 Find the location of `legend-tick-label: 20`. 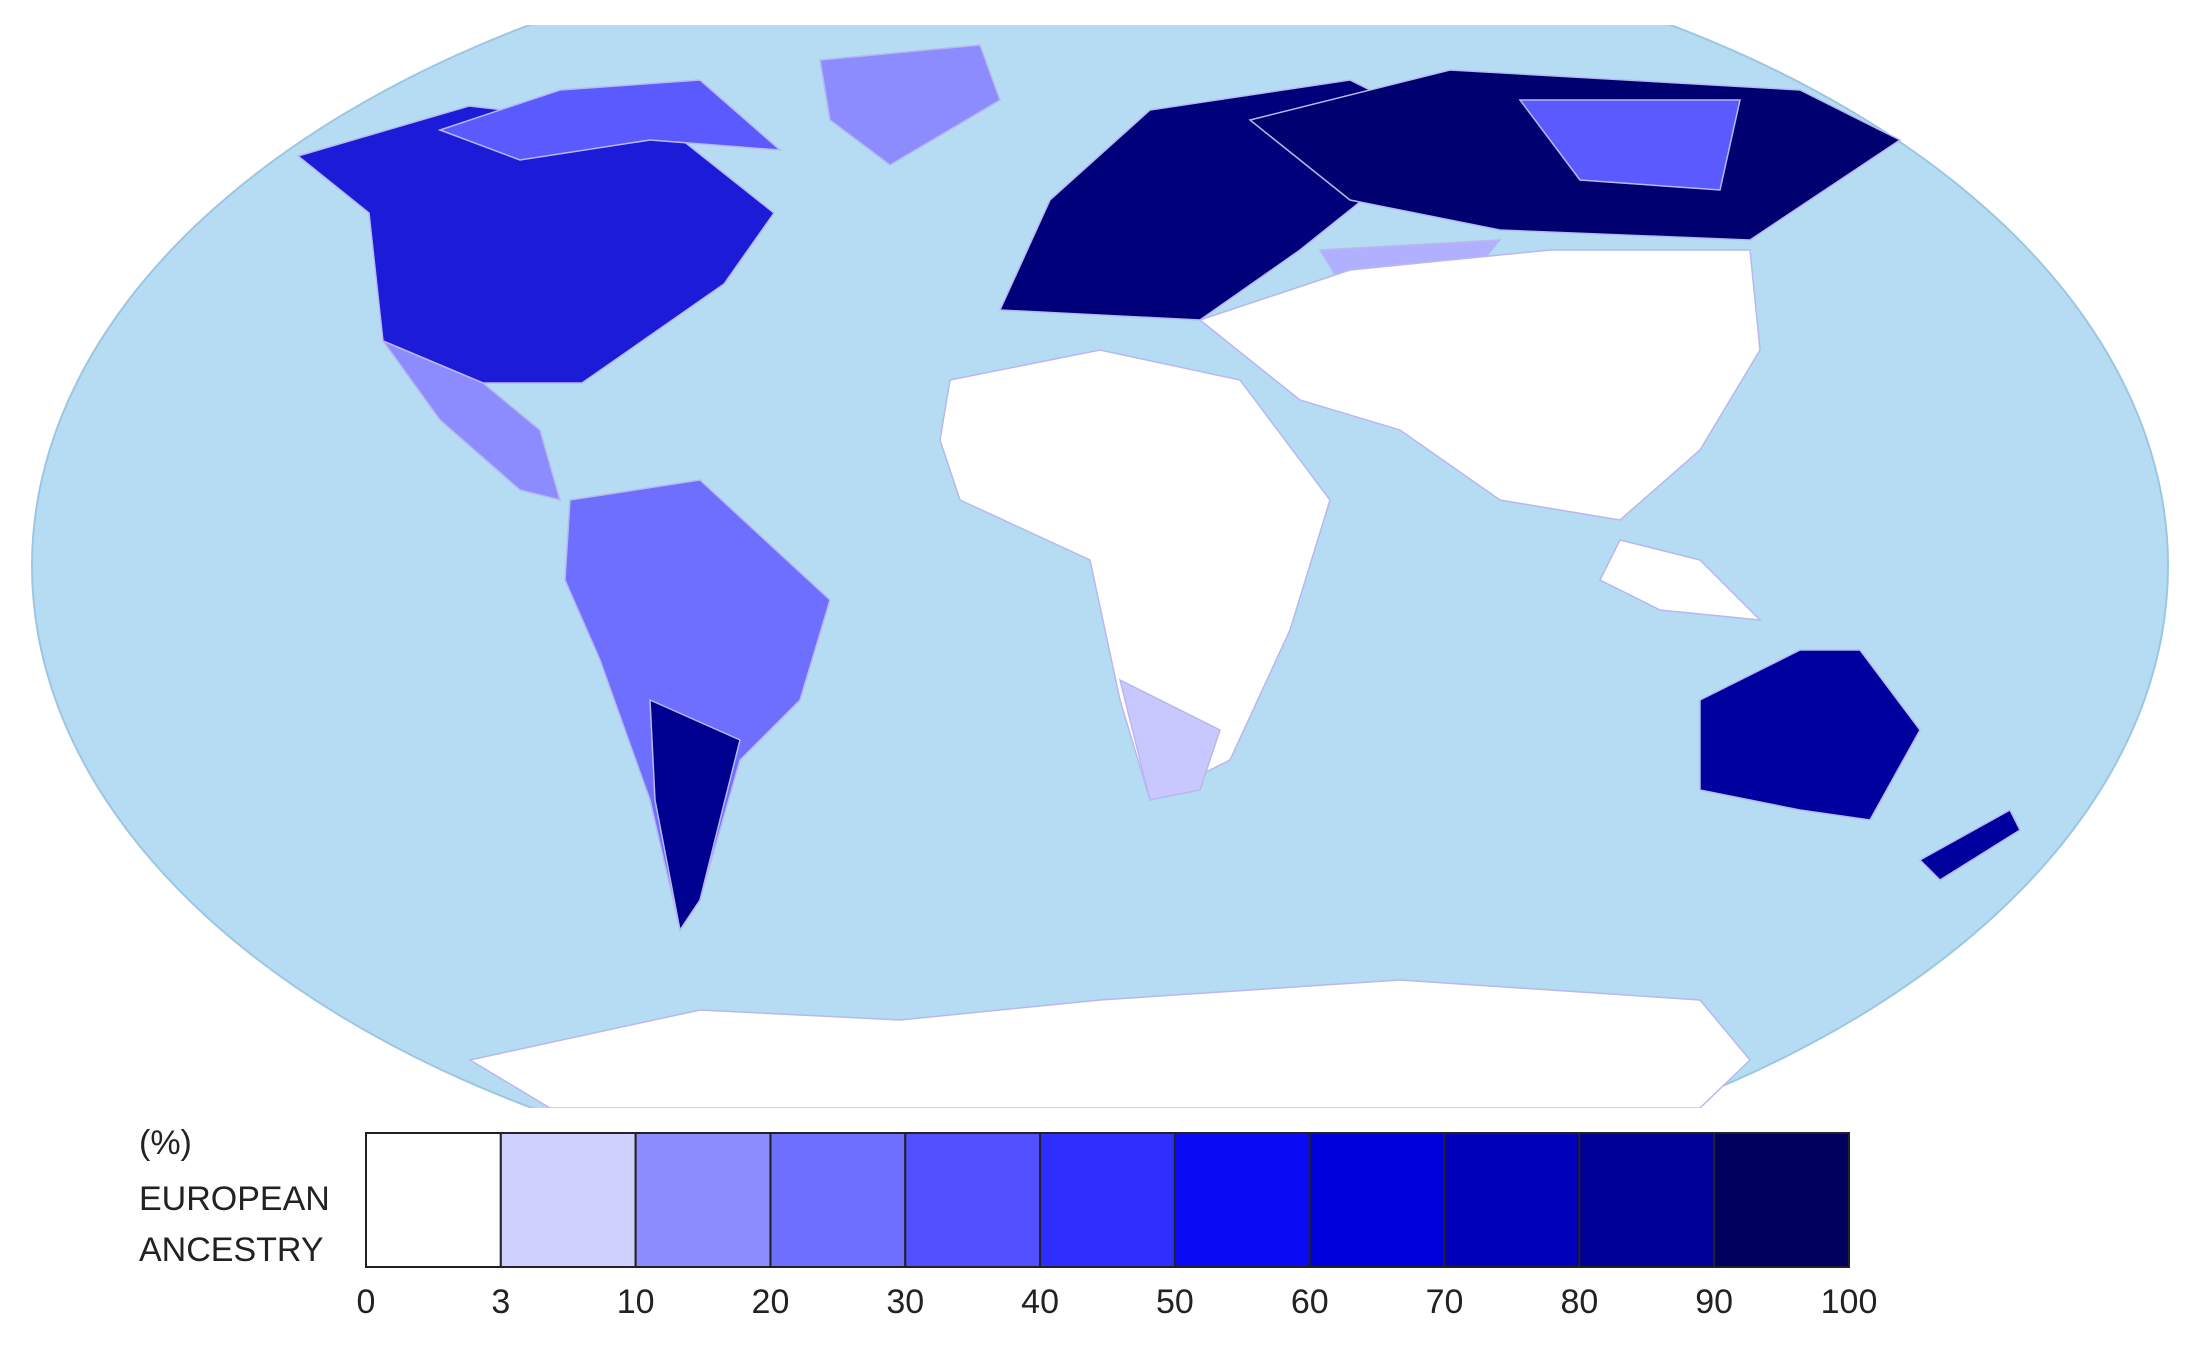

legend-tick-label: 20 is located at coordinates (771, 1302).